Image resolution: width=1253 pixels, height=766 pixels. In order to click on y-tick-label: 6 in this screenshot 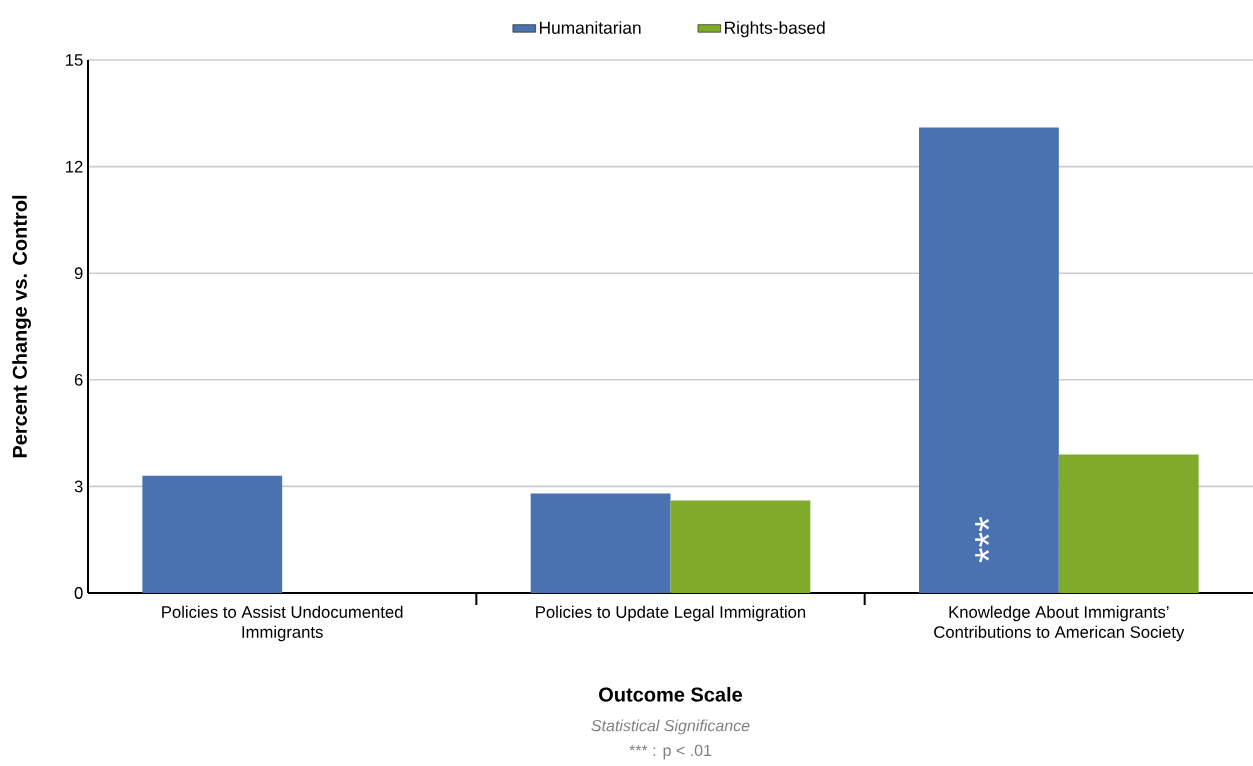, I will do `click(78, 379)`.